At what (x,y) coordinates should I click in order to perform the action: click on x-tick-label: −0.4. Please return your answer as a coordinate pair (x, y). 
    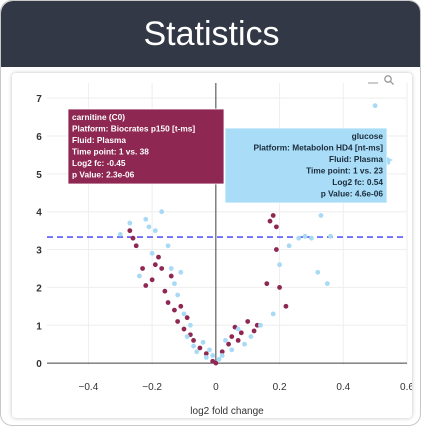
    Looking at the image, I should click on (89, 387).